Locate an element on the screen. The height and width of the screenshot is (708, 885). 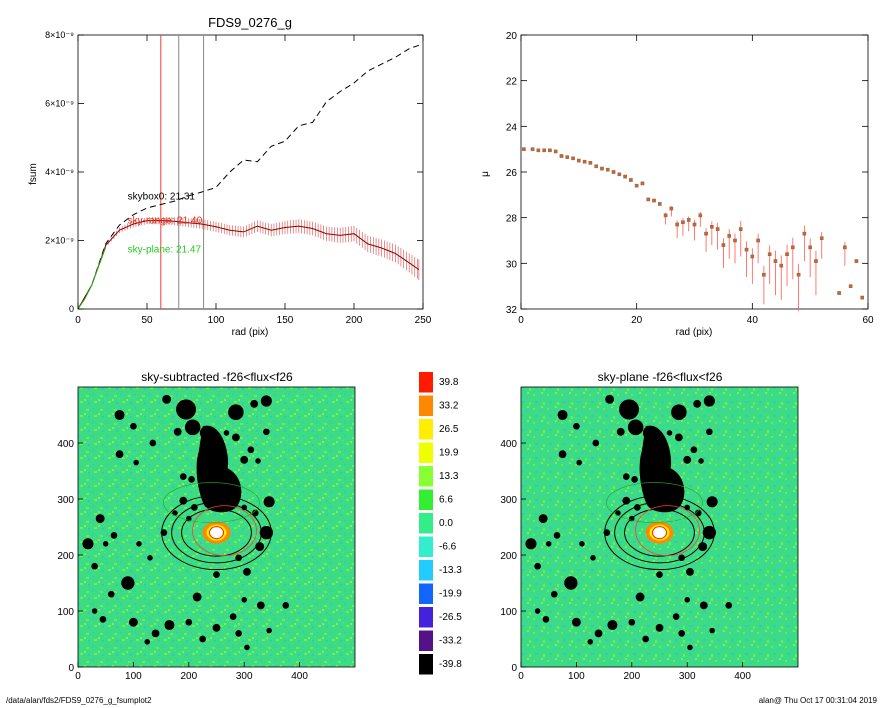
y-tick-label: 0 is located at coordinates (71, 668).